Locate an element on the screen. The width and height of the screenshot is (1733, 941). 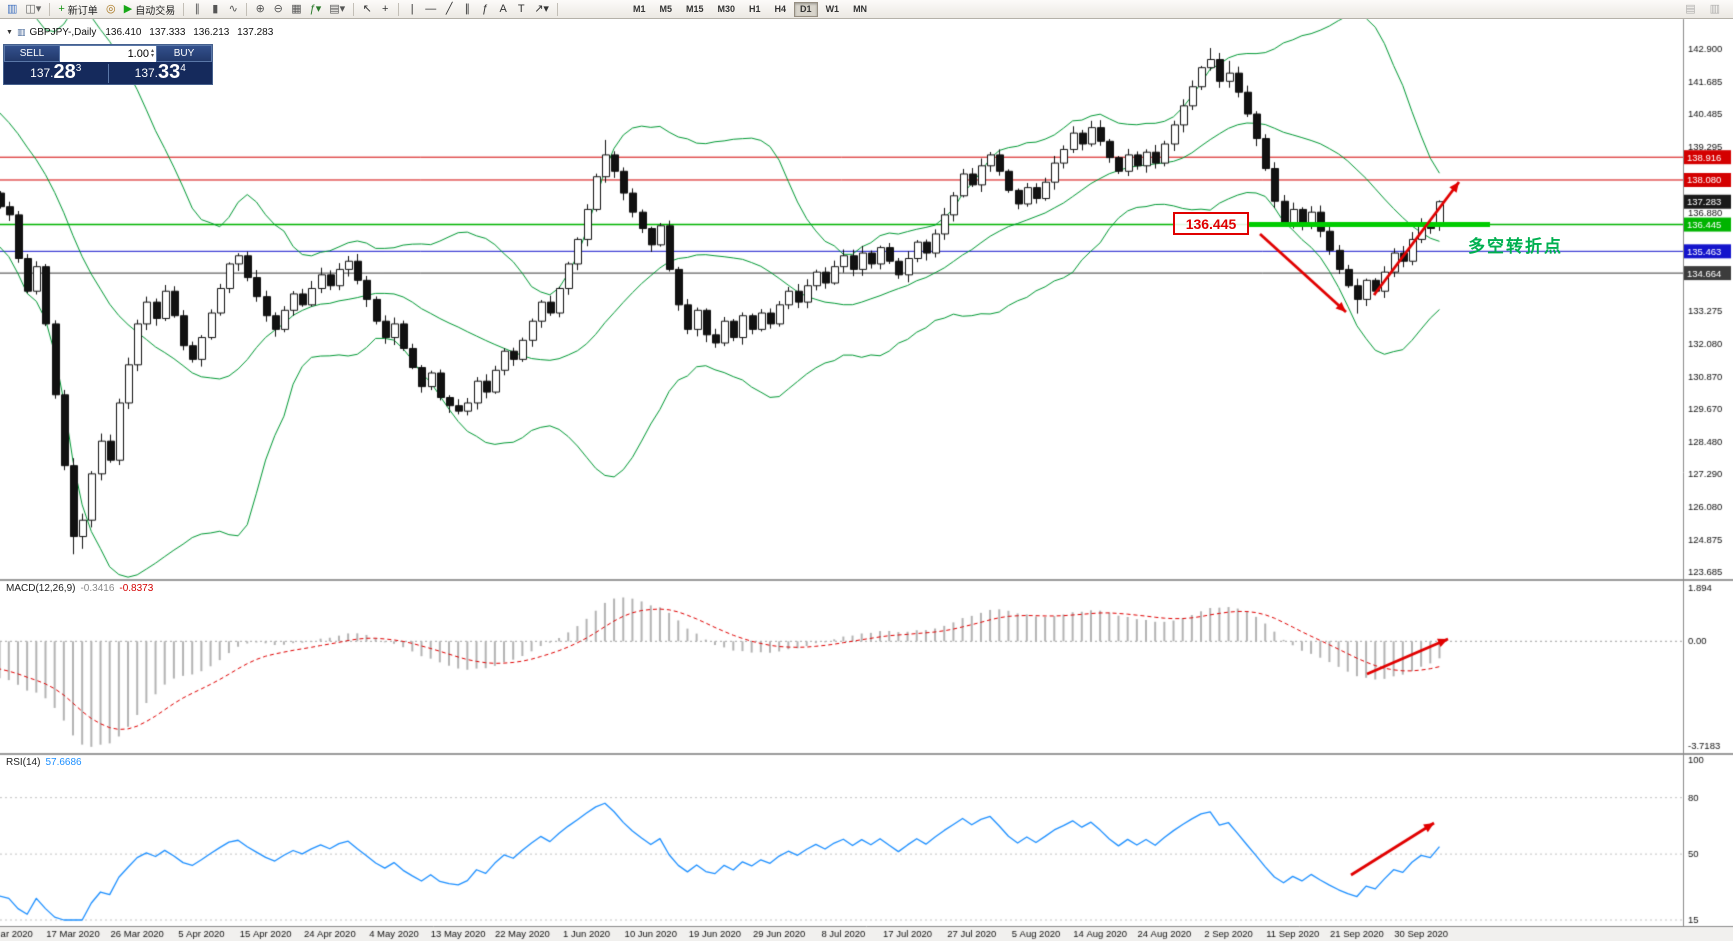
buy-price-big: 33 is located at coordinates (169, 72).